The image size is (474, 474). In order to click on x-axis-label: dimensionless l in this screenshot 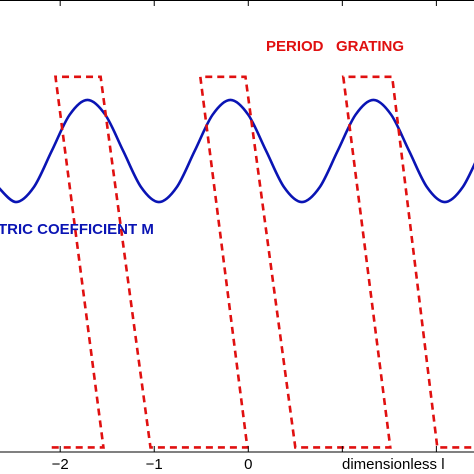, I will do `click(393, 464)`.